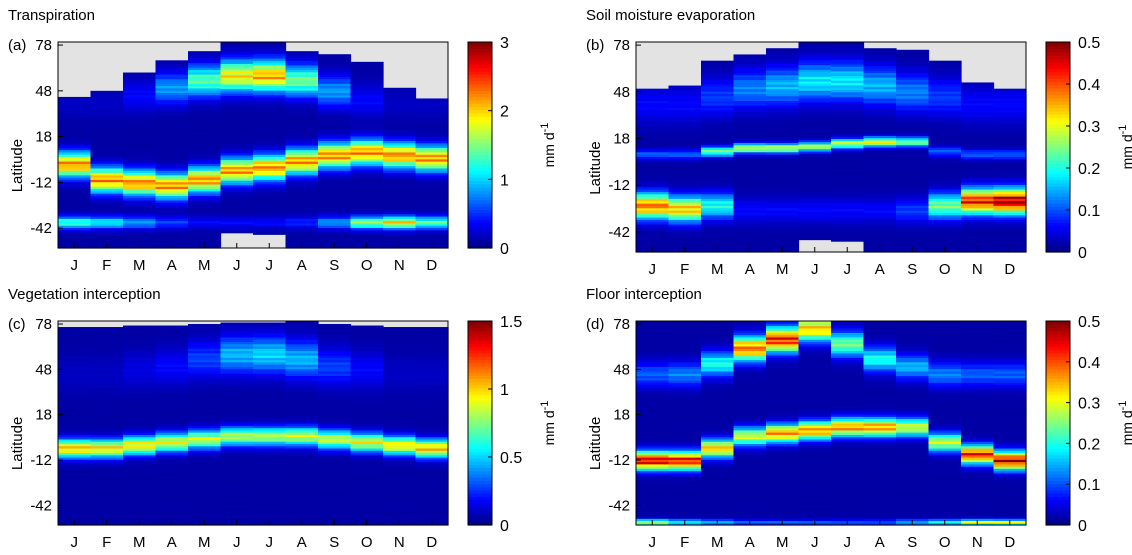  Describe the element at coordinates (270, 265) in the screenshot. I see `x-tick-label: J` at that location.